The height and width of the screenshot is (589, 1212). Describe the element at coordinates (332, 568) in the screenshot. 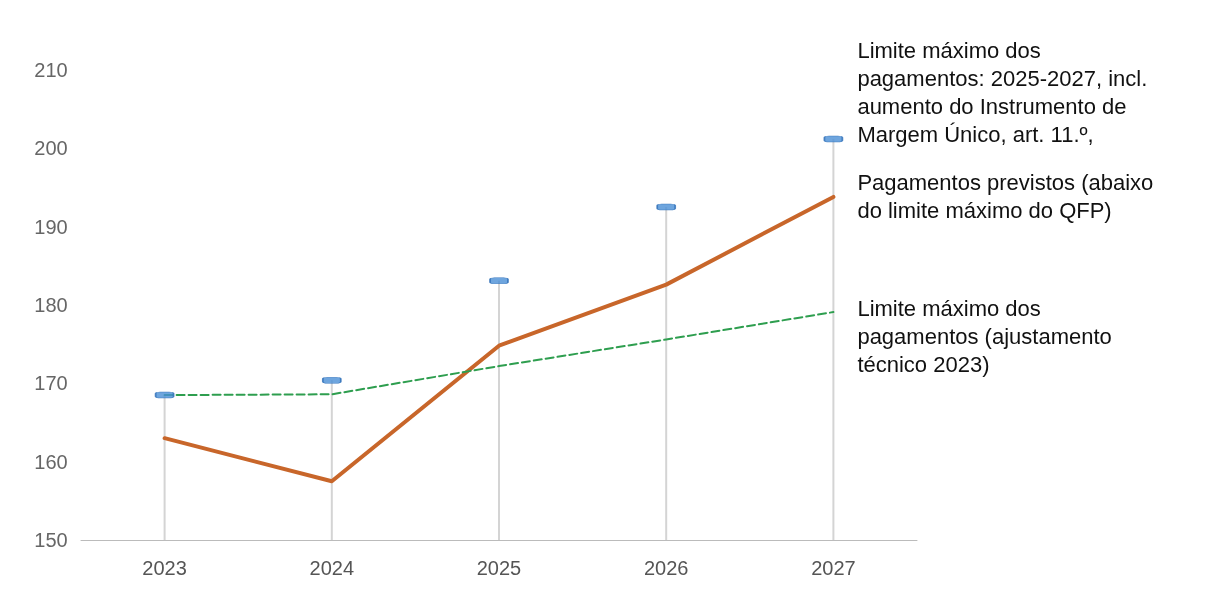

I see `x-tick-label: 2024` at that location.